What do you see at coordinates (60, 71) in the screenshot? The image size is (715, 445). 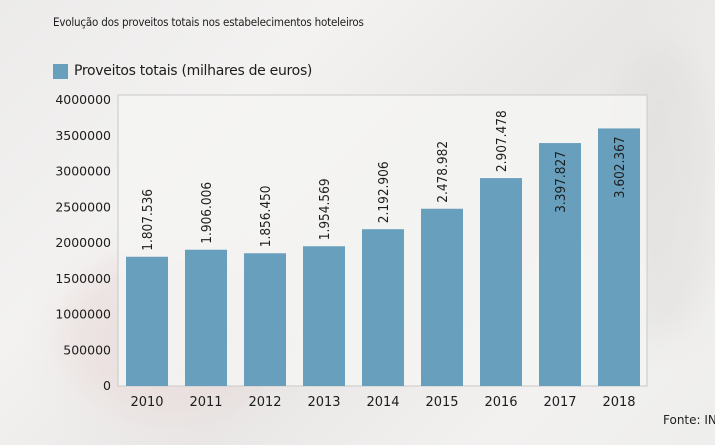 I see `legend-swatch` at bounding box center [60, 71].